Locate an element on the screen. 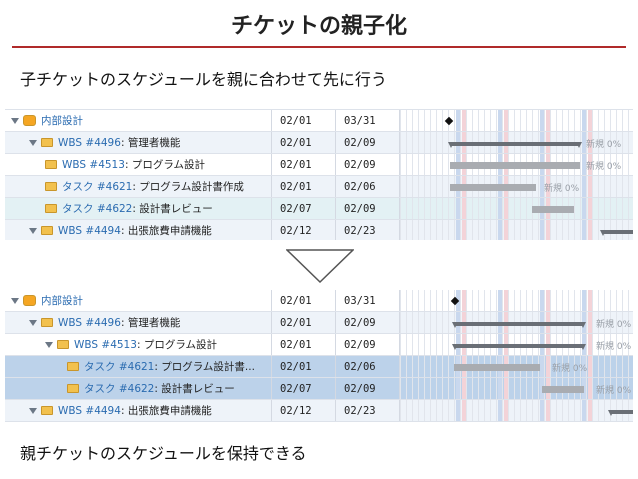 This screenshot has width=638, height=479. status-label: 新規 0% is located at coordinates (604, 145).